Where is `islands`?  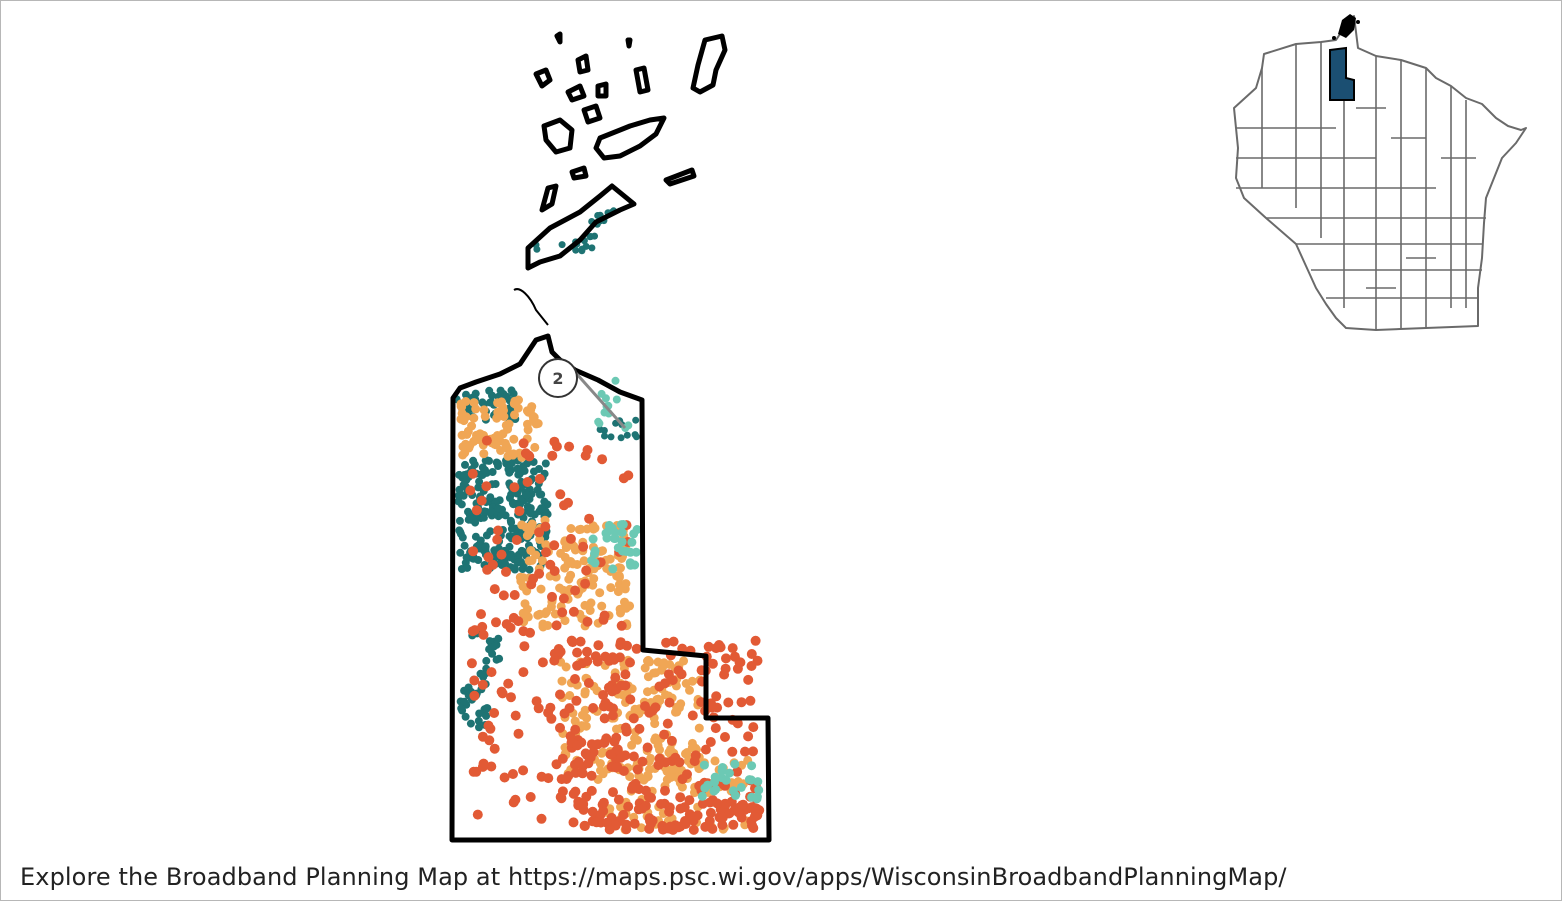
islands is located at coordinates (626, 151).